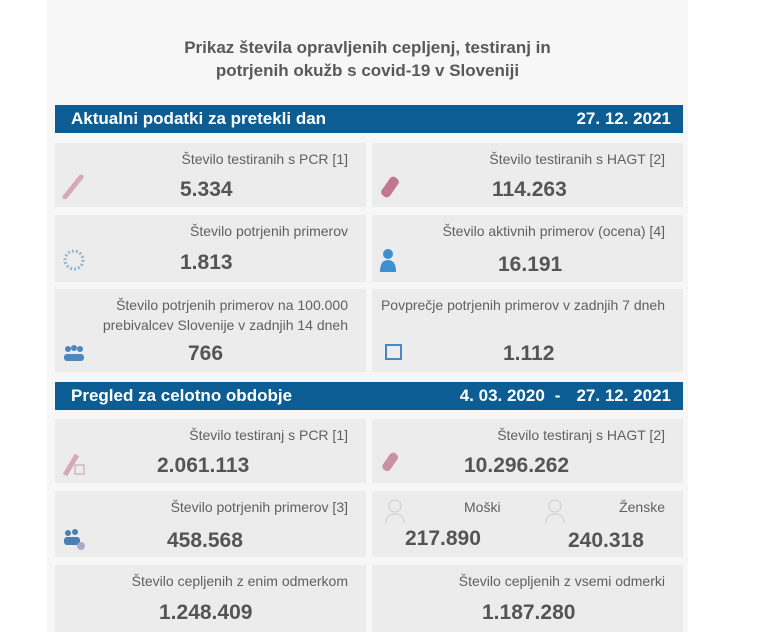 The width and height of the screenshot is (767, 632). What do you see at coordinates (443, 538) in the screenshot?
I see `male-value: 217.890` at bounding box center [443, 538].